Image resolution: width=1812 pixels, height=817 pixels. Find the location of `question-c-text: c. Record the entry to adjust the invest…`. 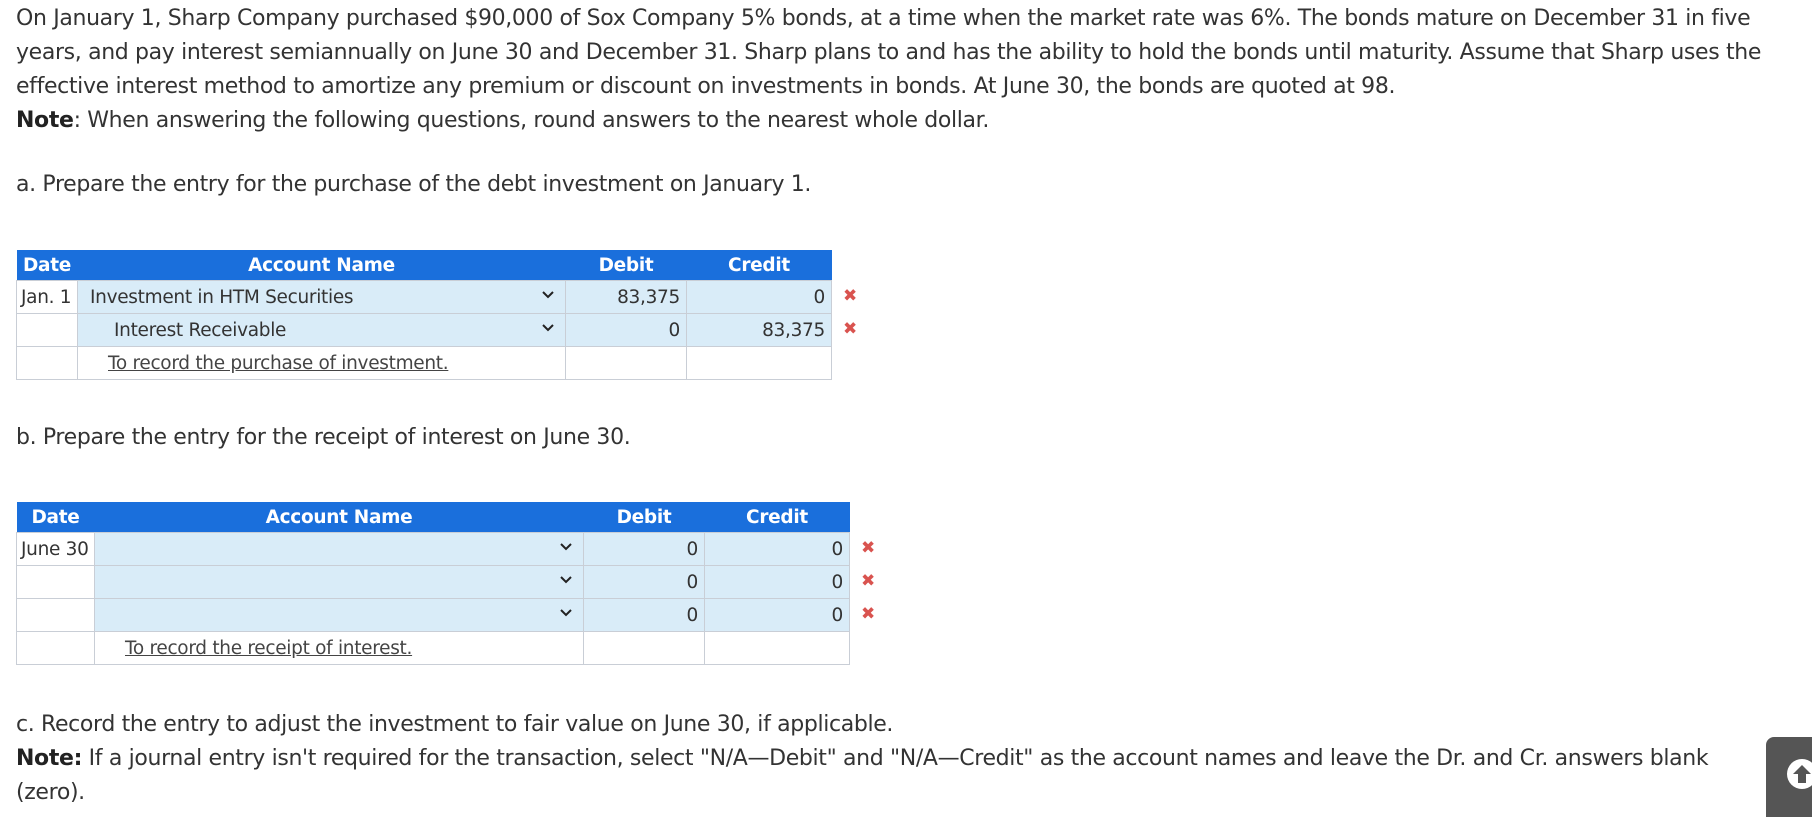

question-c-text: c. Record the entry to adjust the invest… is located at coordinates (455, 724).